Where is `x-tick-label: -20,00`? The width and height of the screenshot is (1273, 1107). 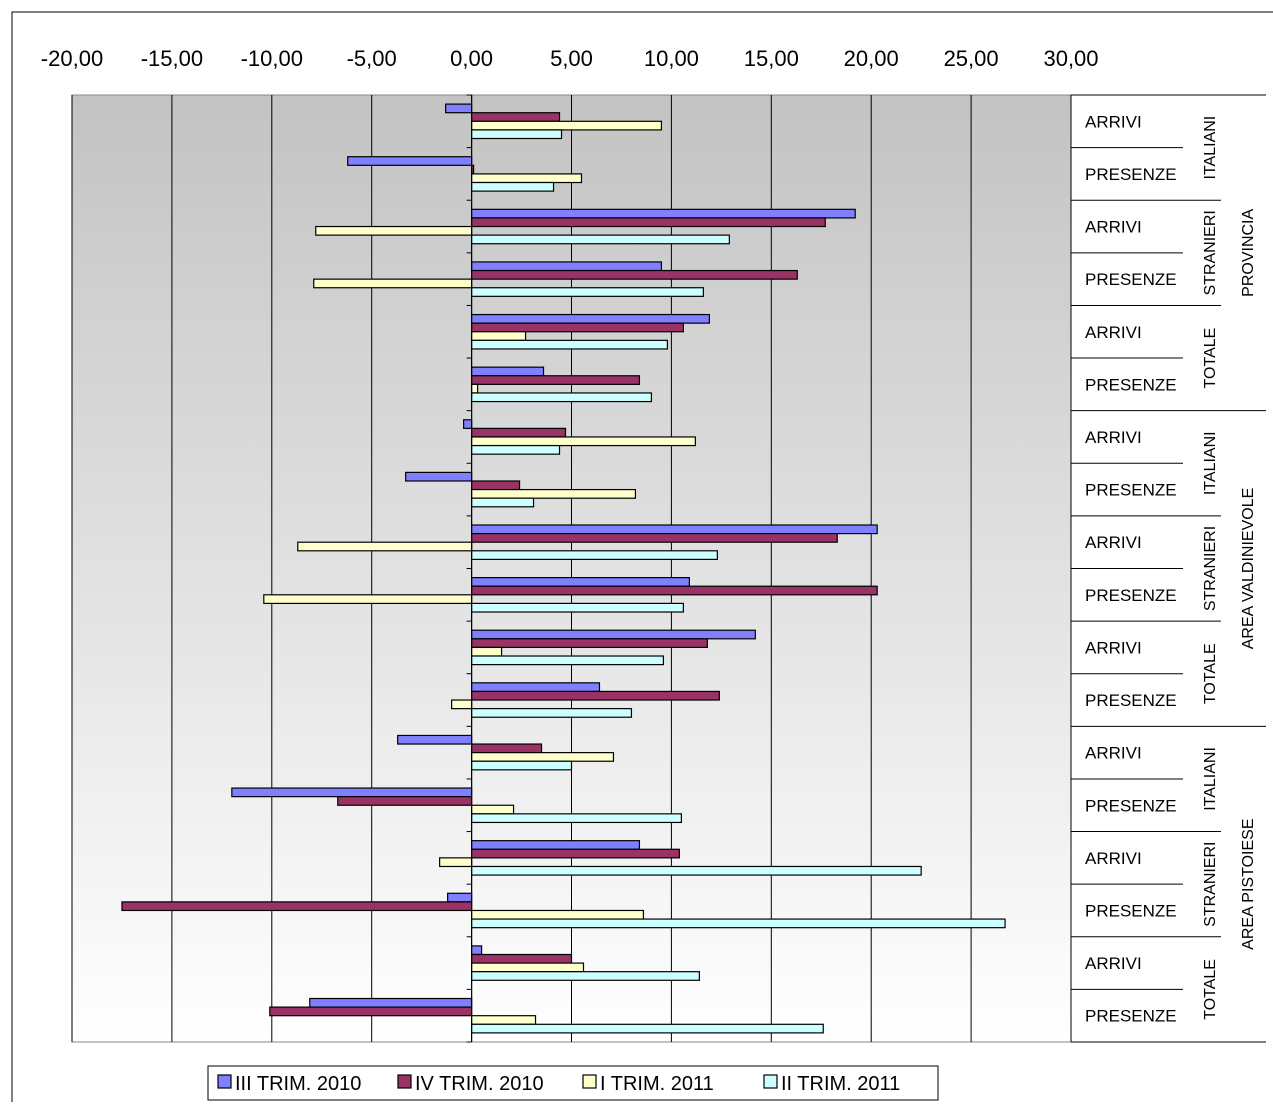 x-tick-label: -20,00 is located at coordinates (72, 58).